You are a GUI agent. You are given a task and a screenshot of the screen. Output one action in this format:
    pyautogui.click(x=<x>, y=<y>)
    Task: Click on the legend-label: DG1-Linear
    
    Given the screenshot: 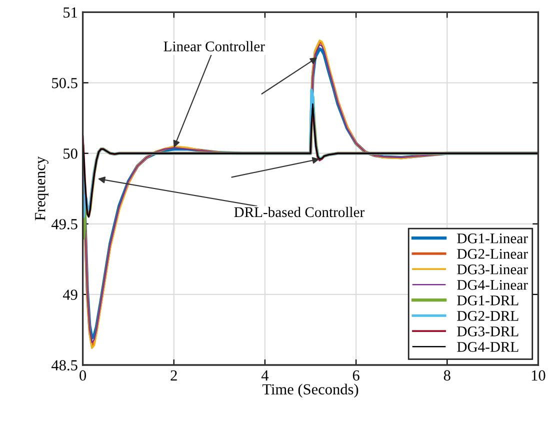 What is the action you would take?
    pyautogui.click(x=492, y=239)
    